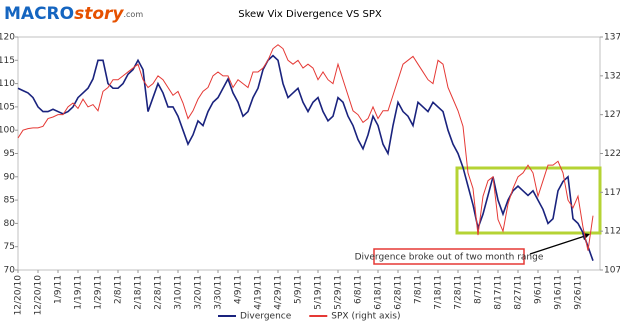 This screenshot has height=323, width=620. Describe the element at coordinates (559, 292) in the screenshot. I see `x-tick-label: 9/16/11` at that location.